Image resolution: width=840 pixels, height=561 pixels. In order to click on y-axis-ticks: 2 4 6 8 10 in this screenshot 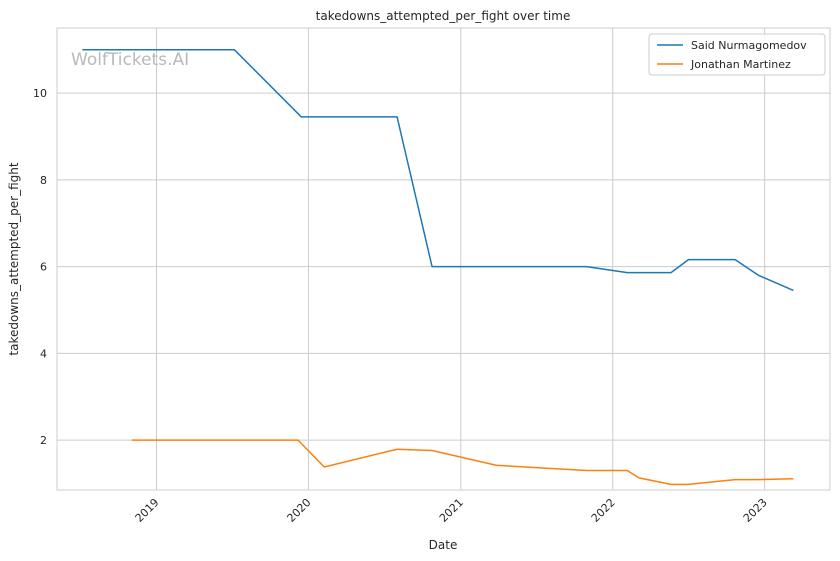, I will do `click(40, 267)`.